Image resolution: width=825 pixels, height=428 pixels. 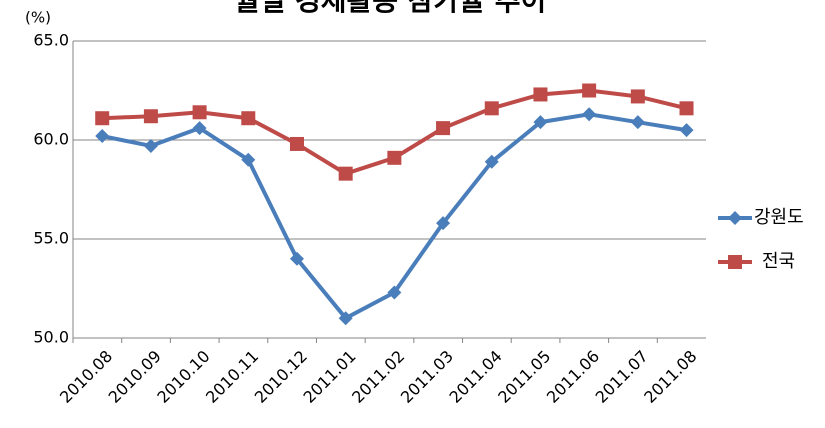 I want to click on legend-label: 전국, so click(x=778, y=261).